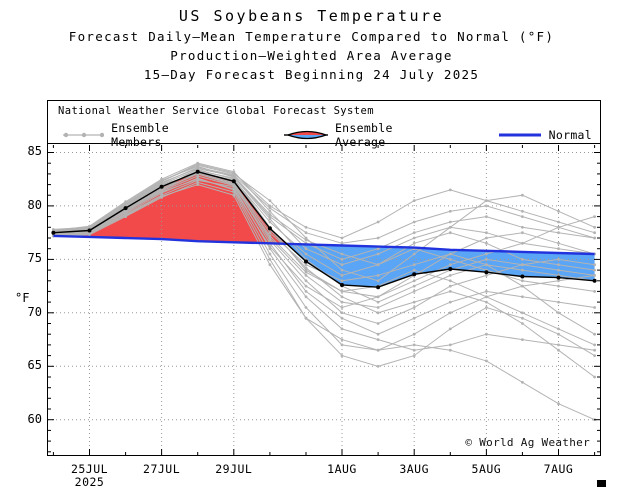 This screenshot has height=489, width=623. What do you see at coordinates (34, 418) in the screenshot?
I see `y-tick-label: 60` at bounding box center [34, 418].